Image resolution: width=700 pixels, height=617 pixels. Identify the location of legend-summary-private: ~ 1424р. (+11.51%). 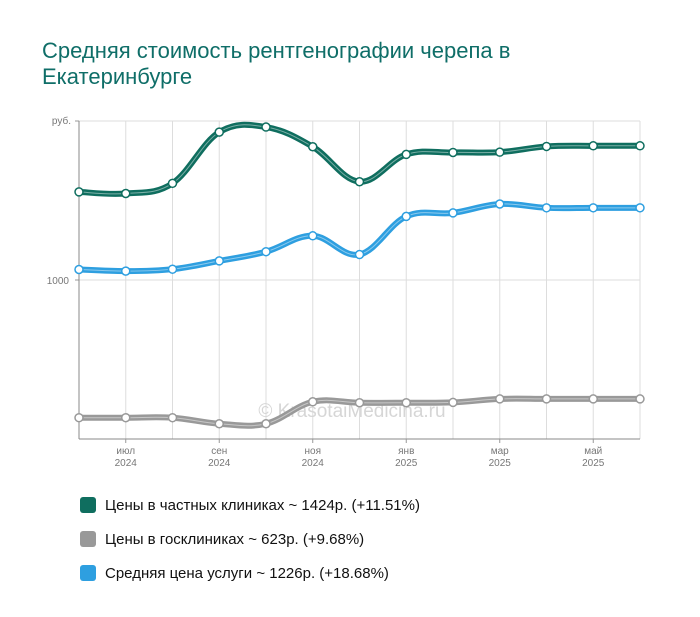
(354, 505).